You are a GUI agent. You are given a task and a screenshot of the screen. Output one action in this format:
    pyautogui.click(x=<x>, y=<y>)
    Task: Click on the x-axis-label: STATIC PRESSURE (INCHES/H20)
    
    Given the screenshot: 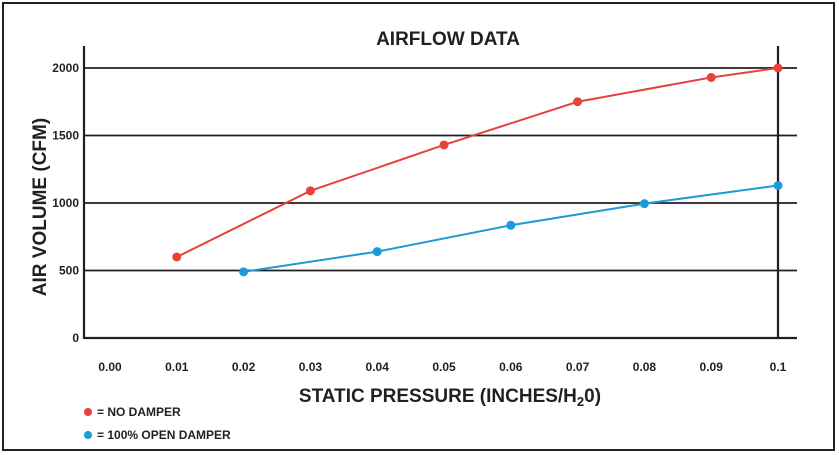 What is the action you would take?
    pyautogui.click(x=450, y=397)
    